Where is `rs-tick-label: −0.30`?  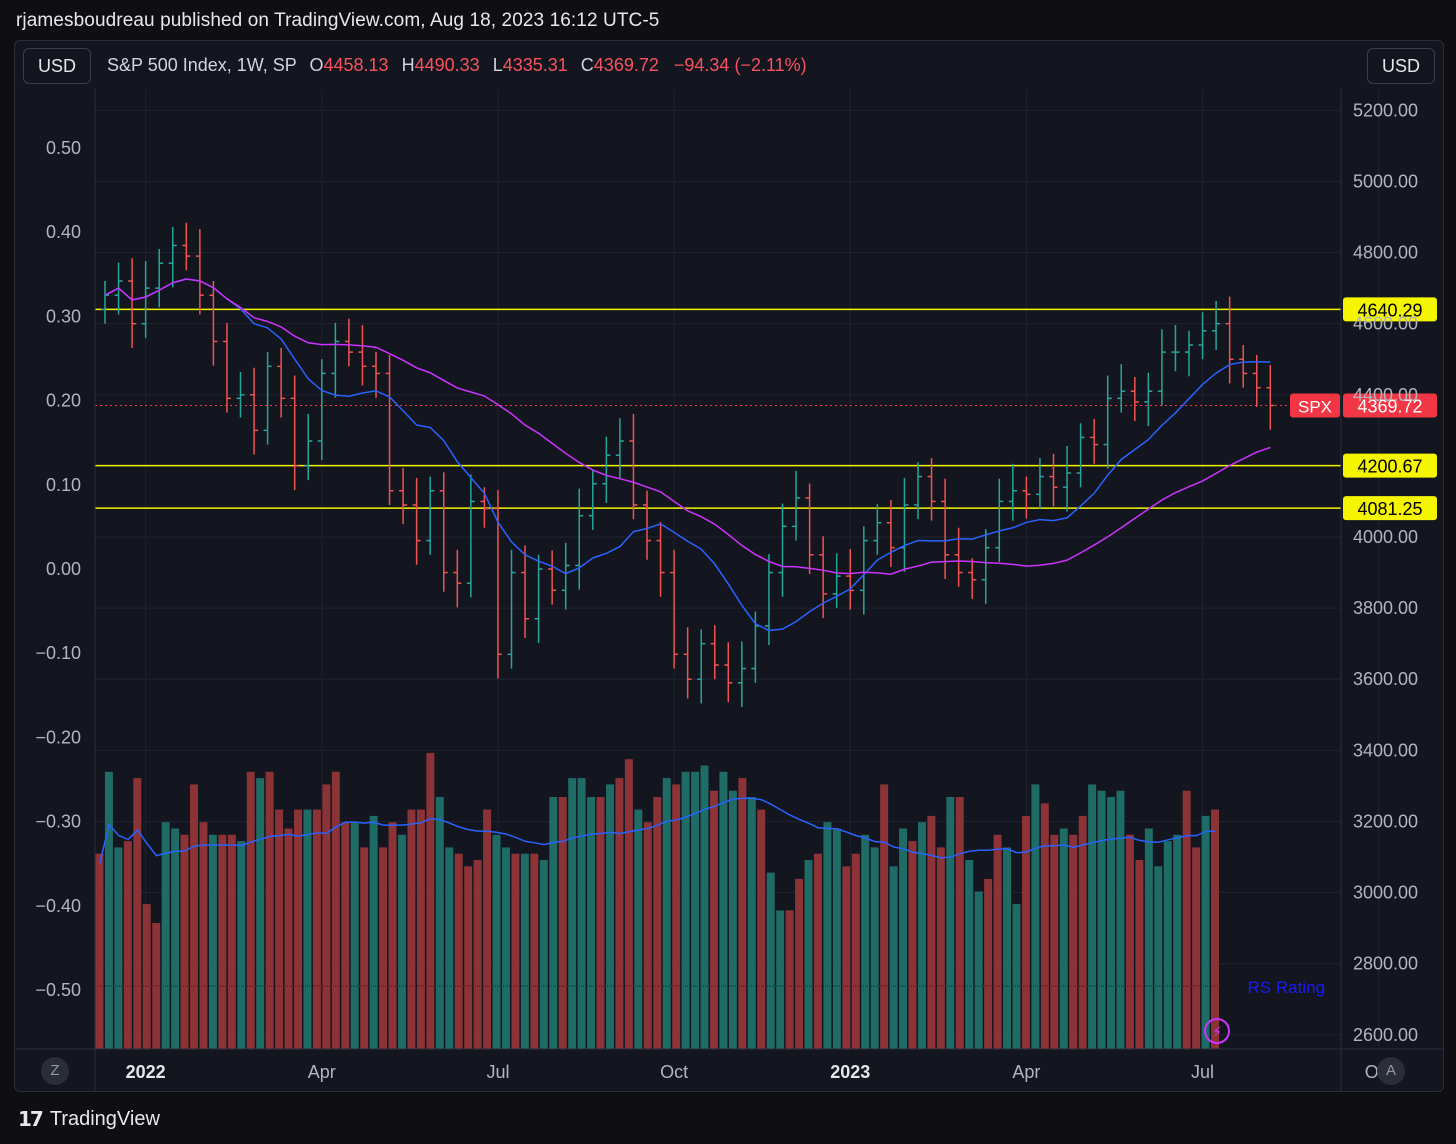
rs-tick-label: −0.30 is located at coordinates (58, 822).